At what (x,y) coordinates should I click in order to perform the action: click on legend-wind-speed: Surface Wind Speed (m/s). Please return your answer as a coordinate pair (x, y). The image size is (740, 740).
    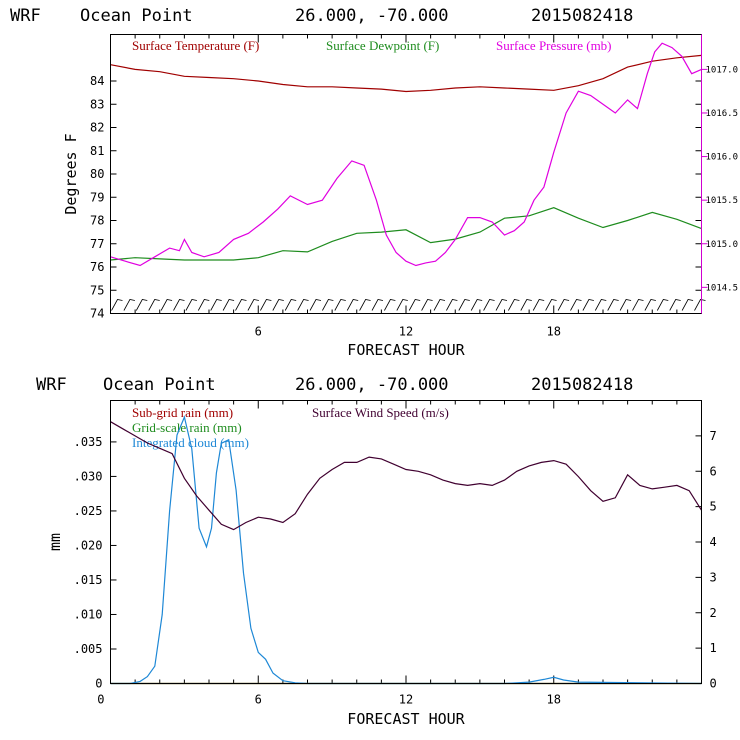
    Looking at the image, I should click on (380, 412).